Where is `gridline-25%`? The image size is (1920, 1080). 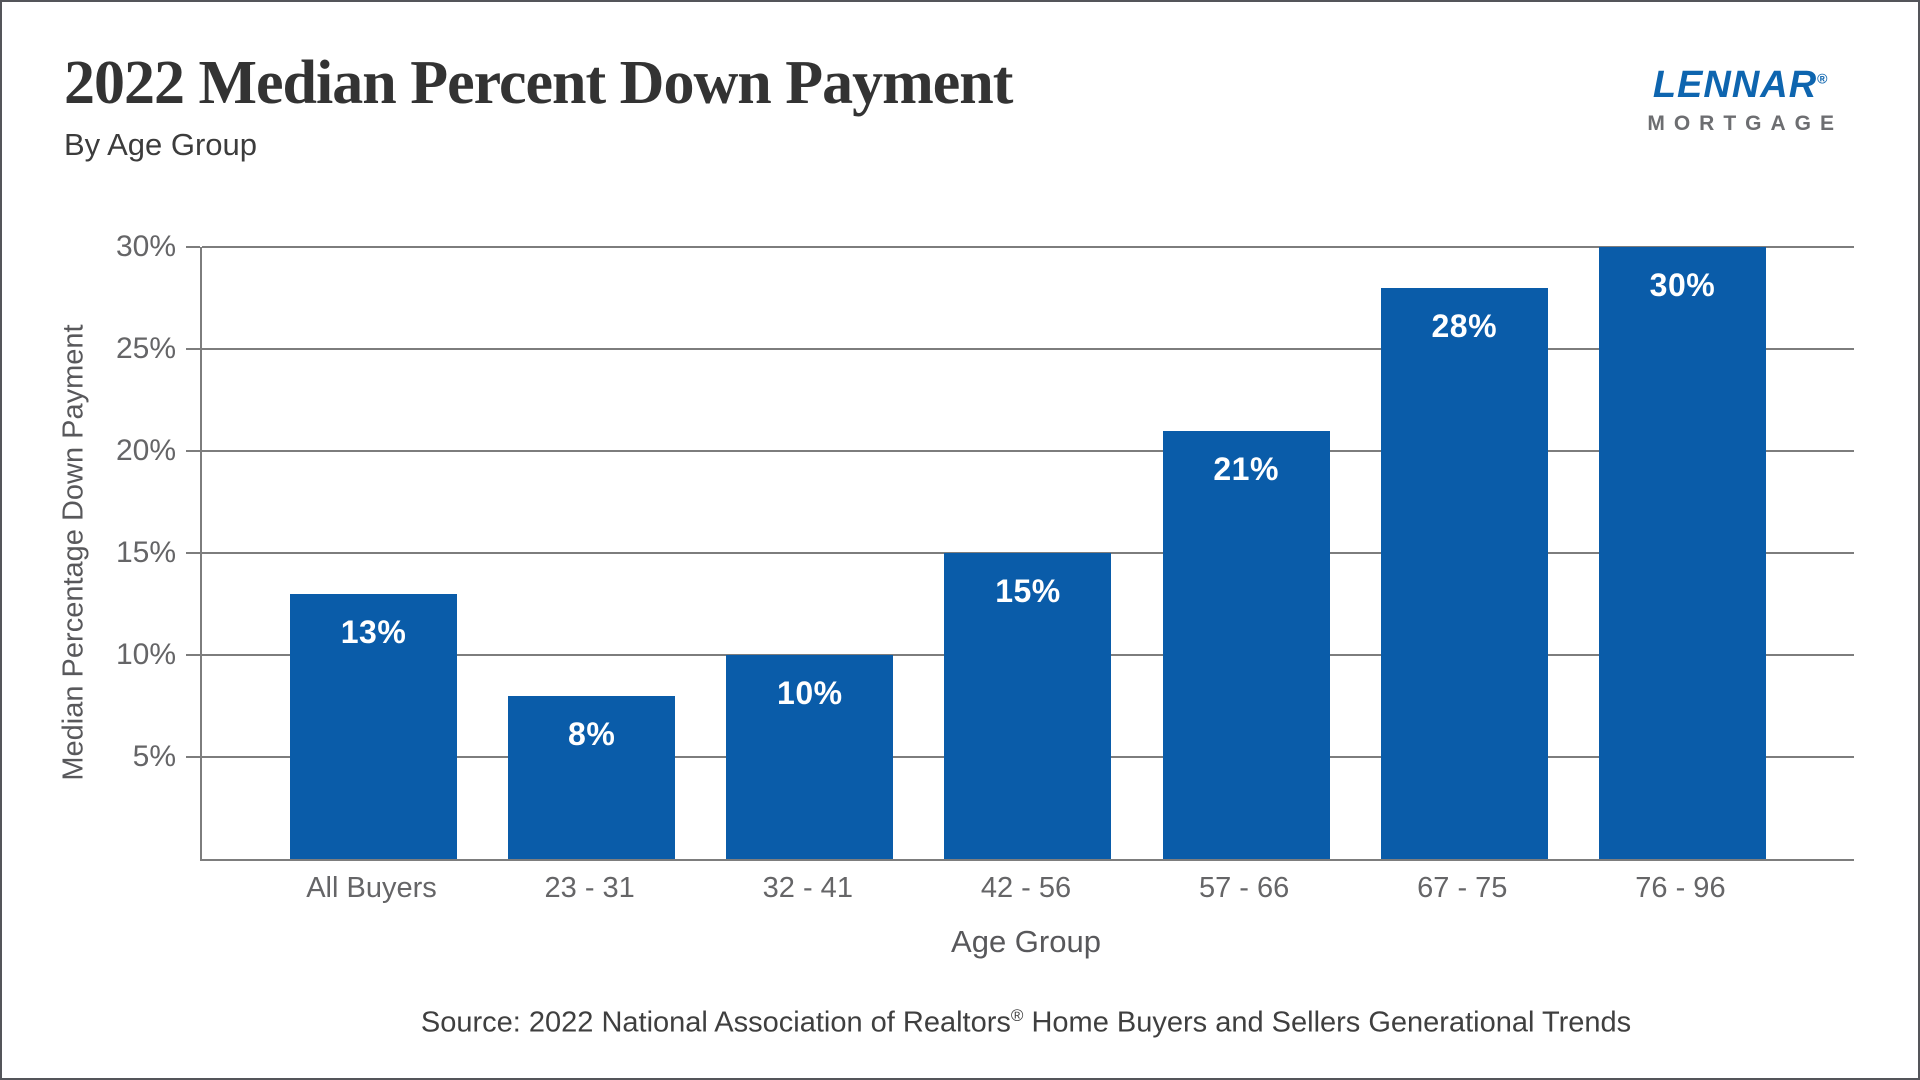 gridline-25% is located at coordinates (1028, 348).